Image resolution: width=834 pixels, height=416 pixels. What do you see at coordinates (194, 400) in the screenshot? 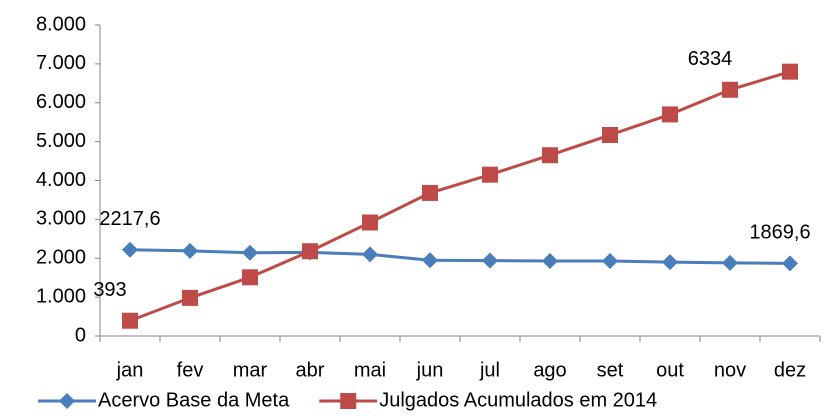
I see `legend-label: Acervo Base da Meta` at bounding box center [194, 400].